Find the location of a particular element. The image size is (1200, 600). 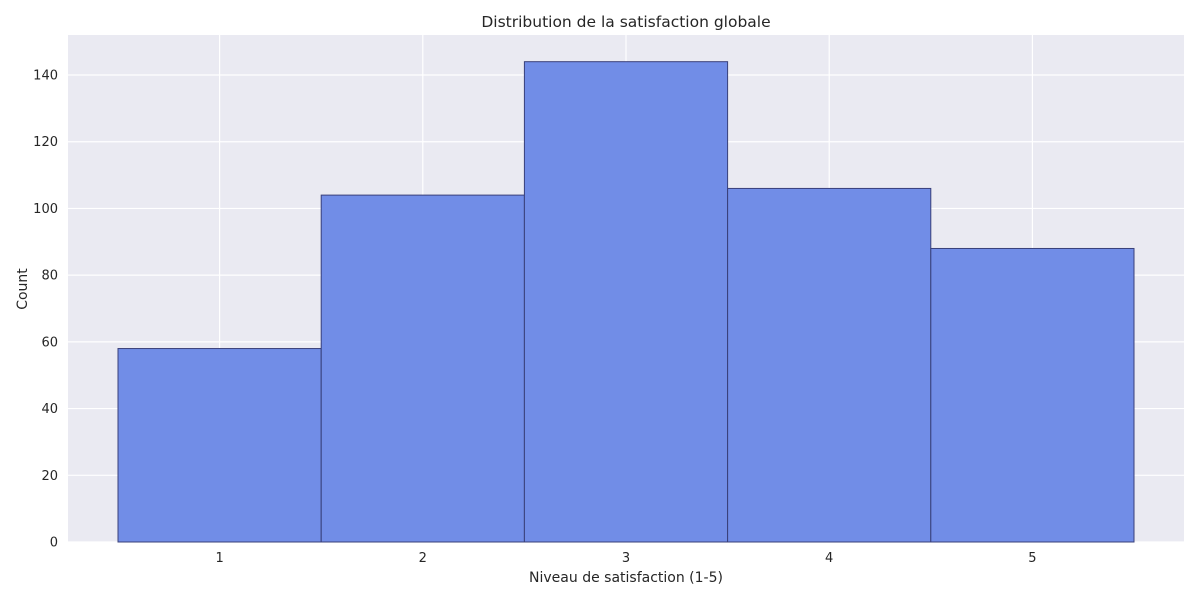

x-tick-labels: 1 2 3 4 5 is located at coordinates (625, 558).